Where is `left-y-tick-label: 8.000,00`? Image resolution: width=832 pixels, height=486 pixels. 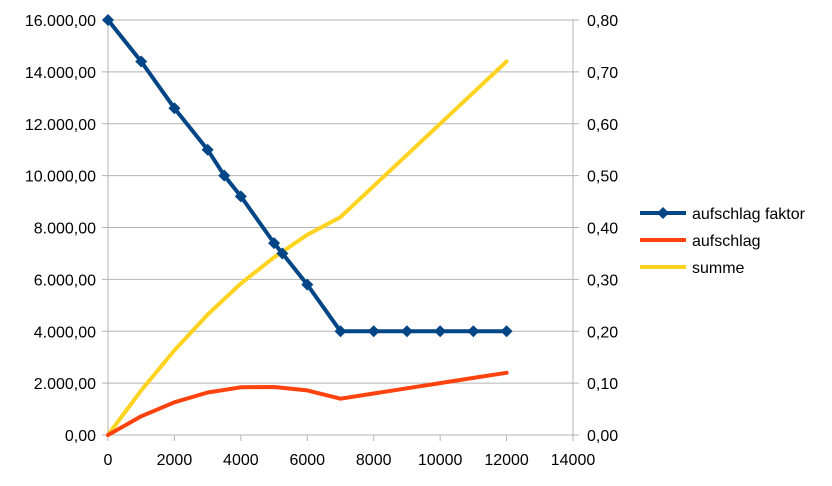 left-y-tick-label: 8.000,00 is located at coordinates (65, 229).